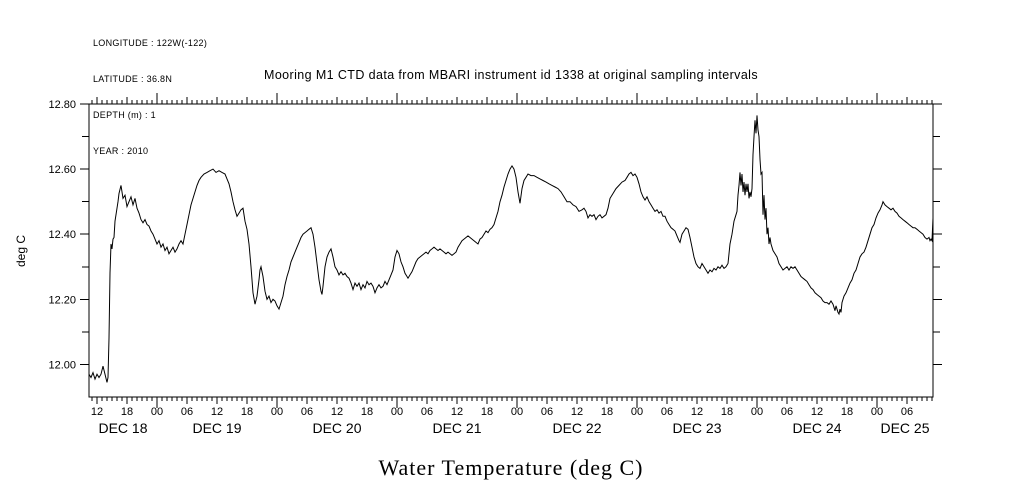 The width and height of the screenshot is (1009, 504). What do you see at coordinates (62, 300) in the screenshot?
I see `svg-text: 12.20` at bounding box center [62, 300].